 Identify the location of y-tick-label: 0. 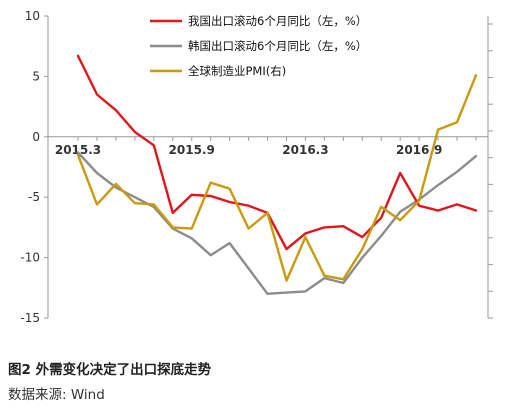
(36, 137).